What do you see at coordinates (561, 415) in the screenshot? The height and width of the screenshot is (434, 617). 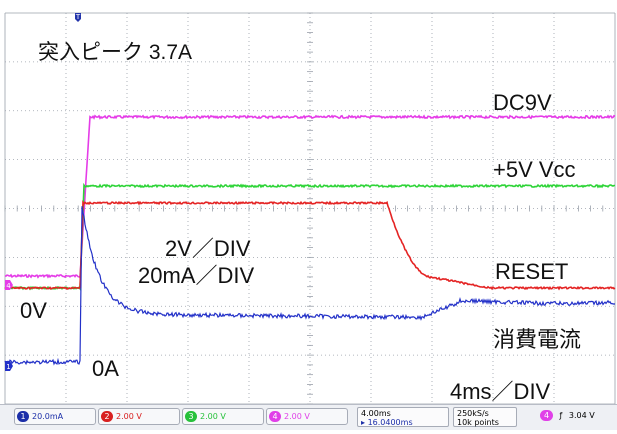 I see `trigger-slope-icon: ƒ` at bounding box center [561, 415].